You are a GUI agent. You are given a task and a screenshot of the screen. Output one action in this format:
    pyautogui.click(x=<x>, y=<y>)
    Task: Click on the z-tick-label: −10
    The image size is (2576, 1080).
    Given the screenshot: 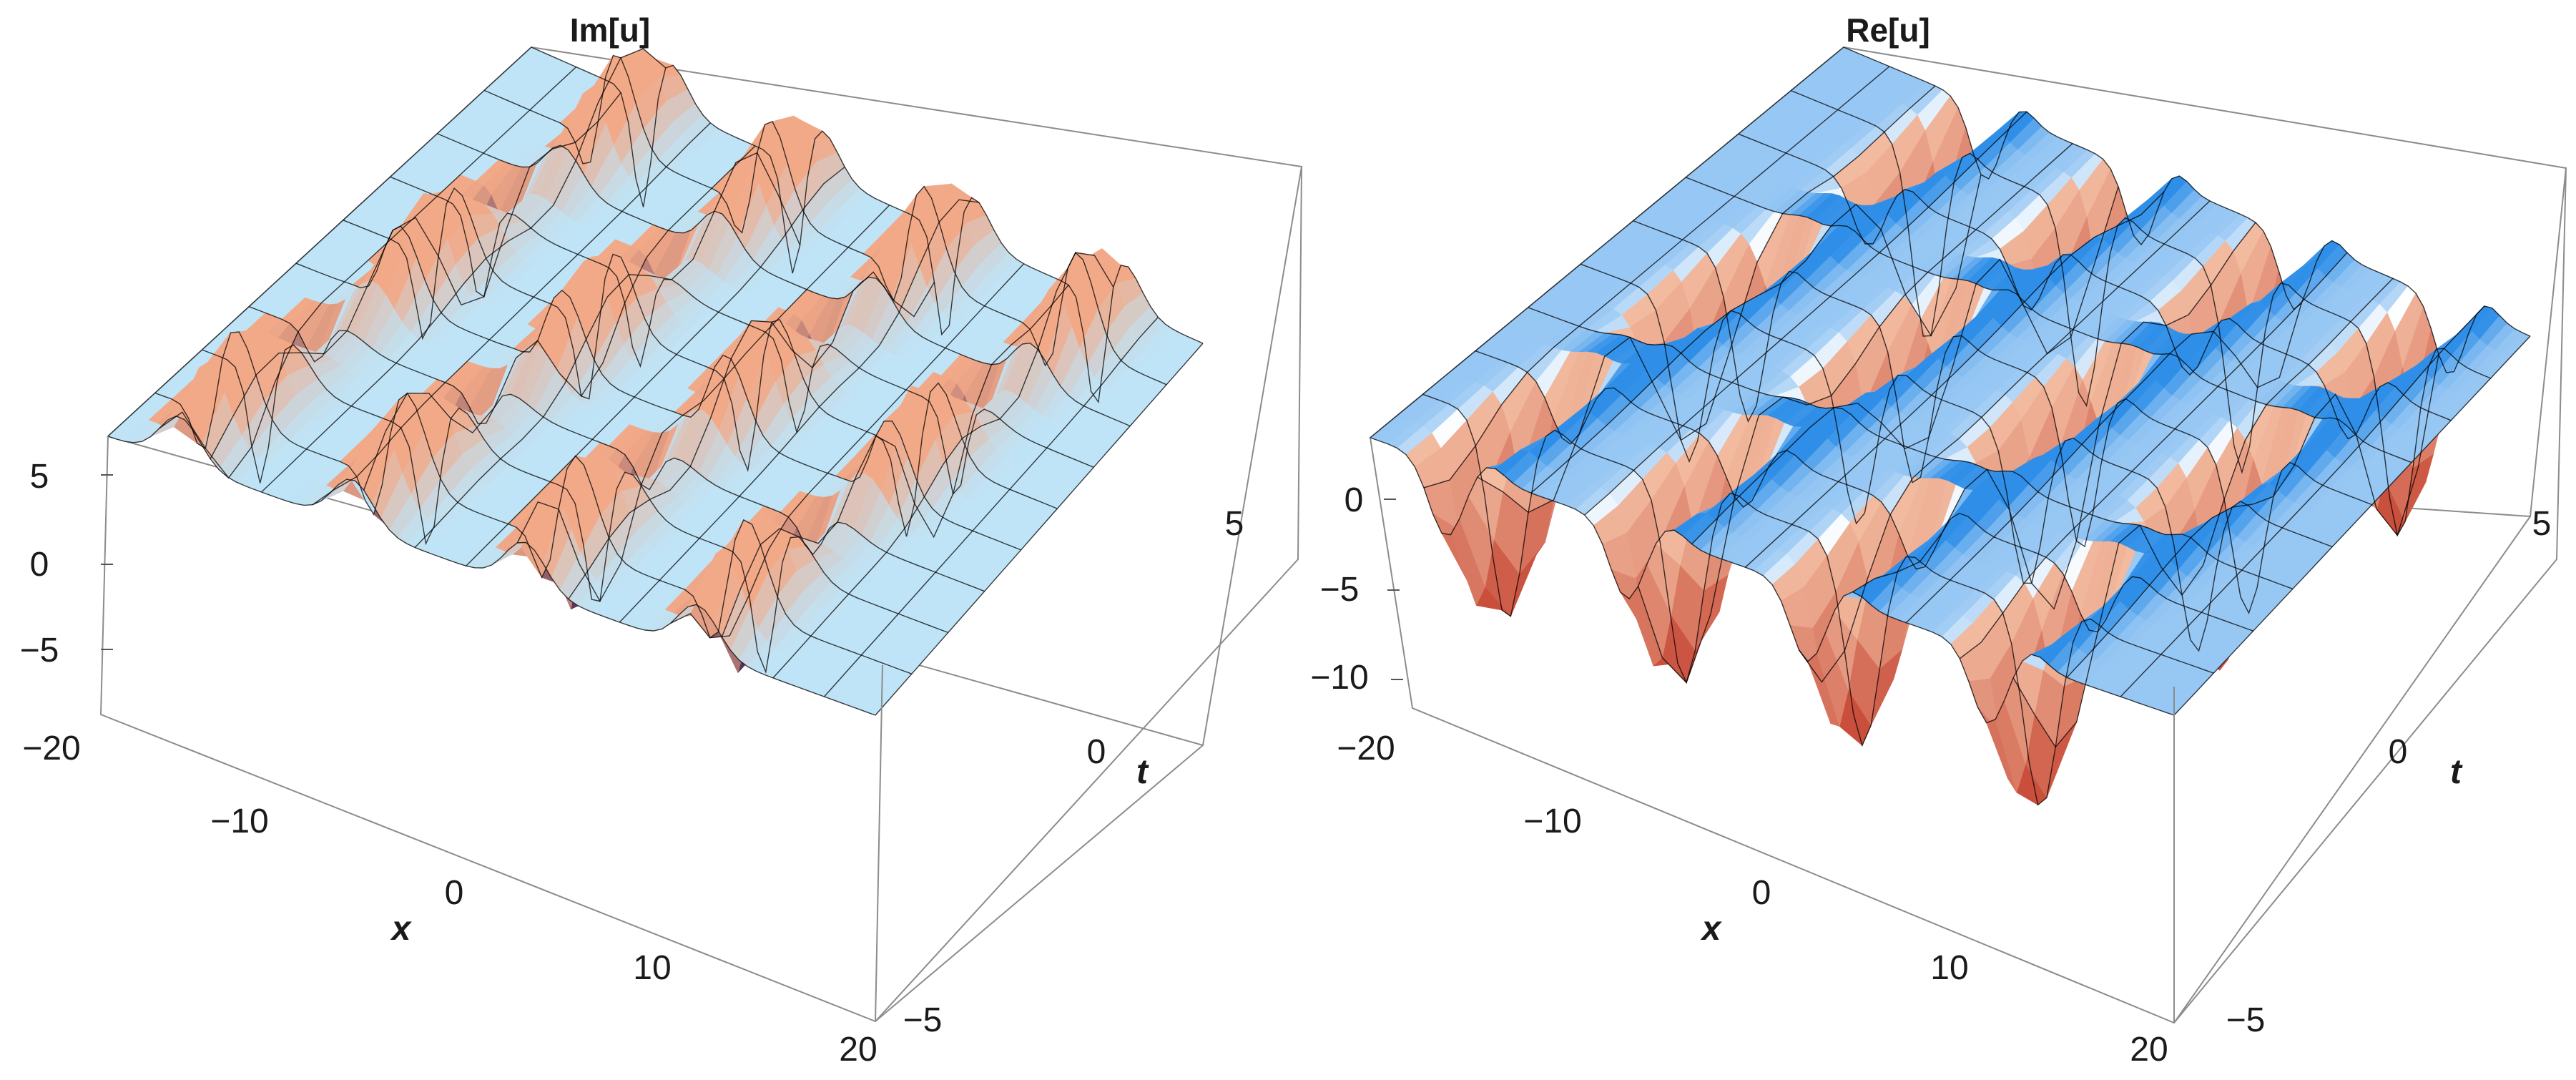 What is the action you would take?
    pyautogui.click(x=1339, y=678)
    